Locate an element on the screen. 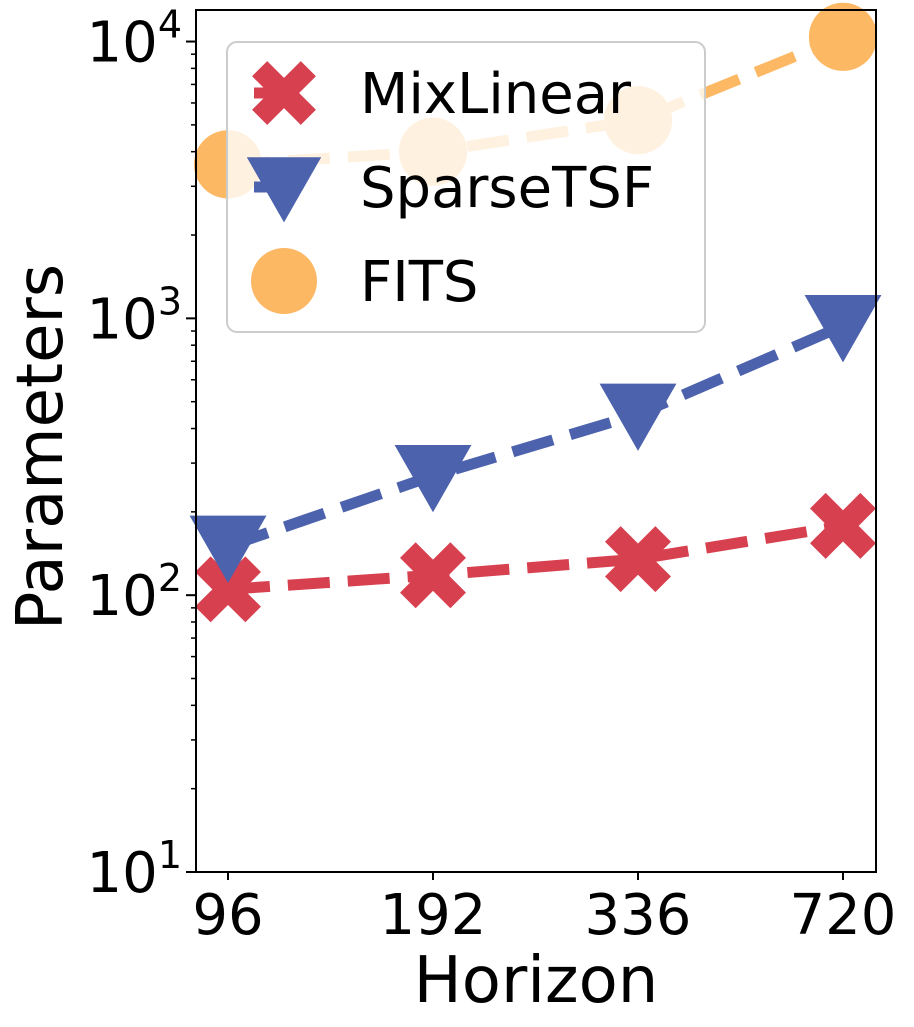 The width and height of the screenshot is (914, 1027). legend-entry-mixlinear: MixLinear is located at coordinates (442, 94).